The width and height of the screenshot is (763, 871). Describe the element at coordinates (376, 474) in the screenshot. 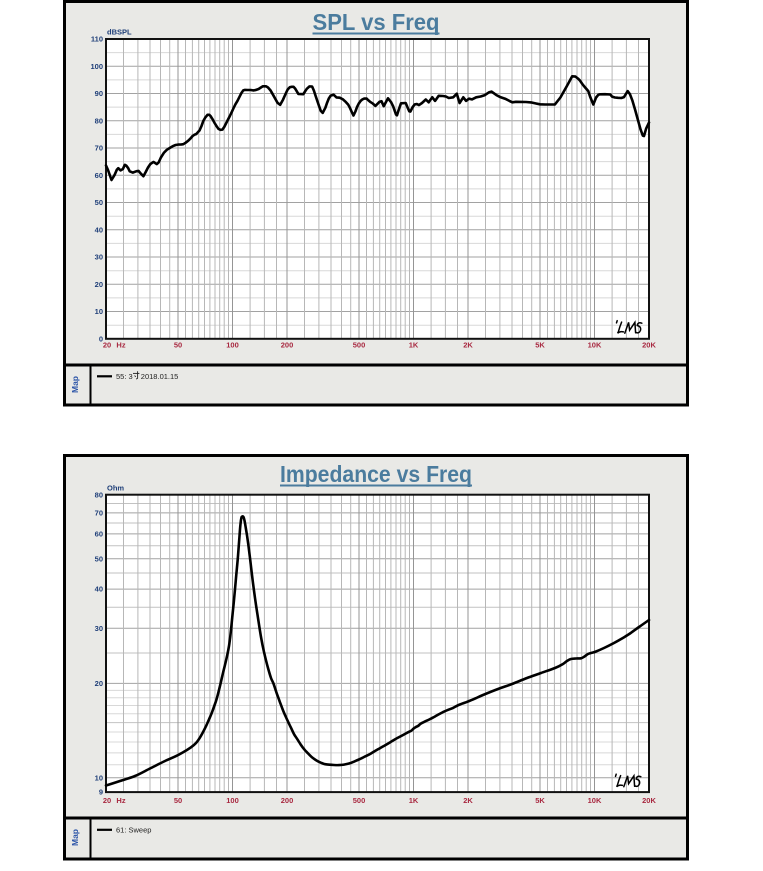

I see `svg-text: Impedance vs Freq` at that location.